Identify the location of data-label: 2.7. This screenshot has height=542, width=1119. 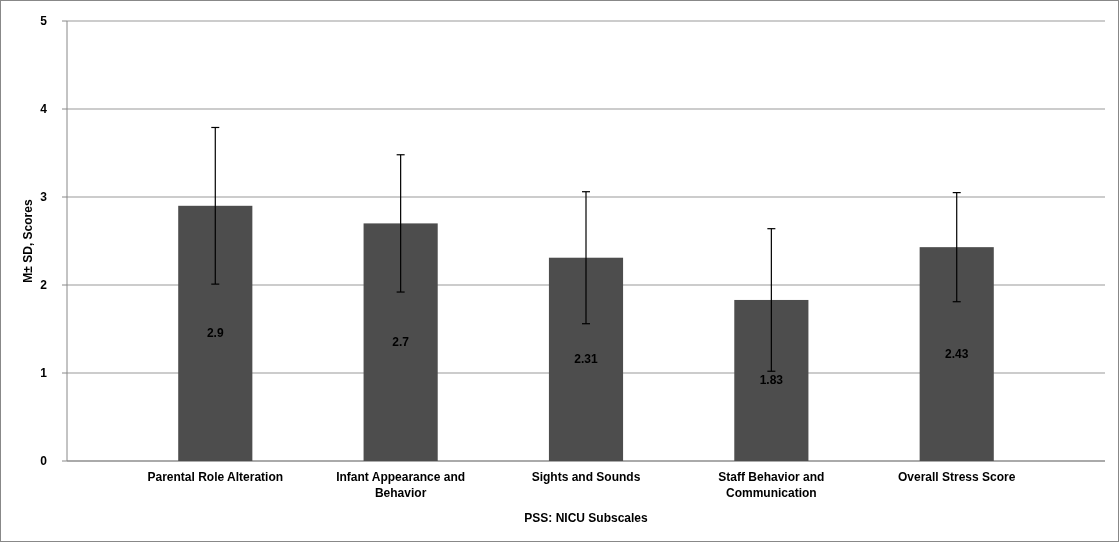
(401, 342).